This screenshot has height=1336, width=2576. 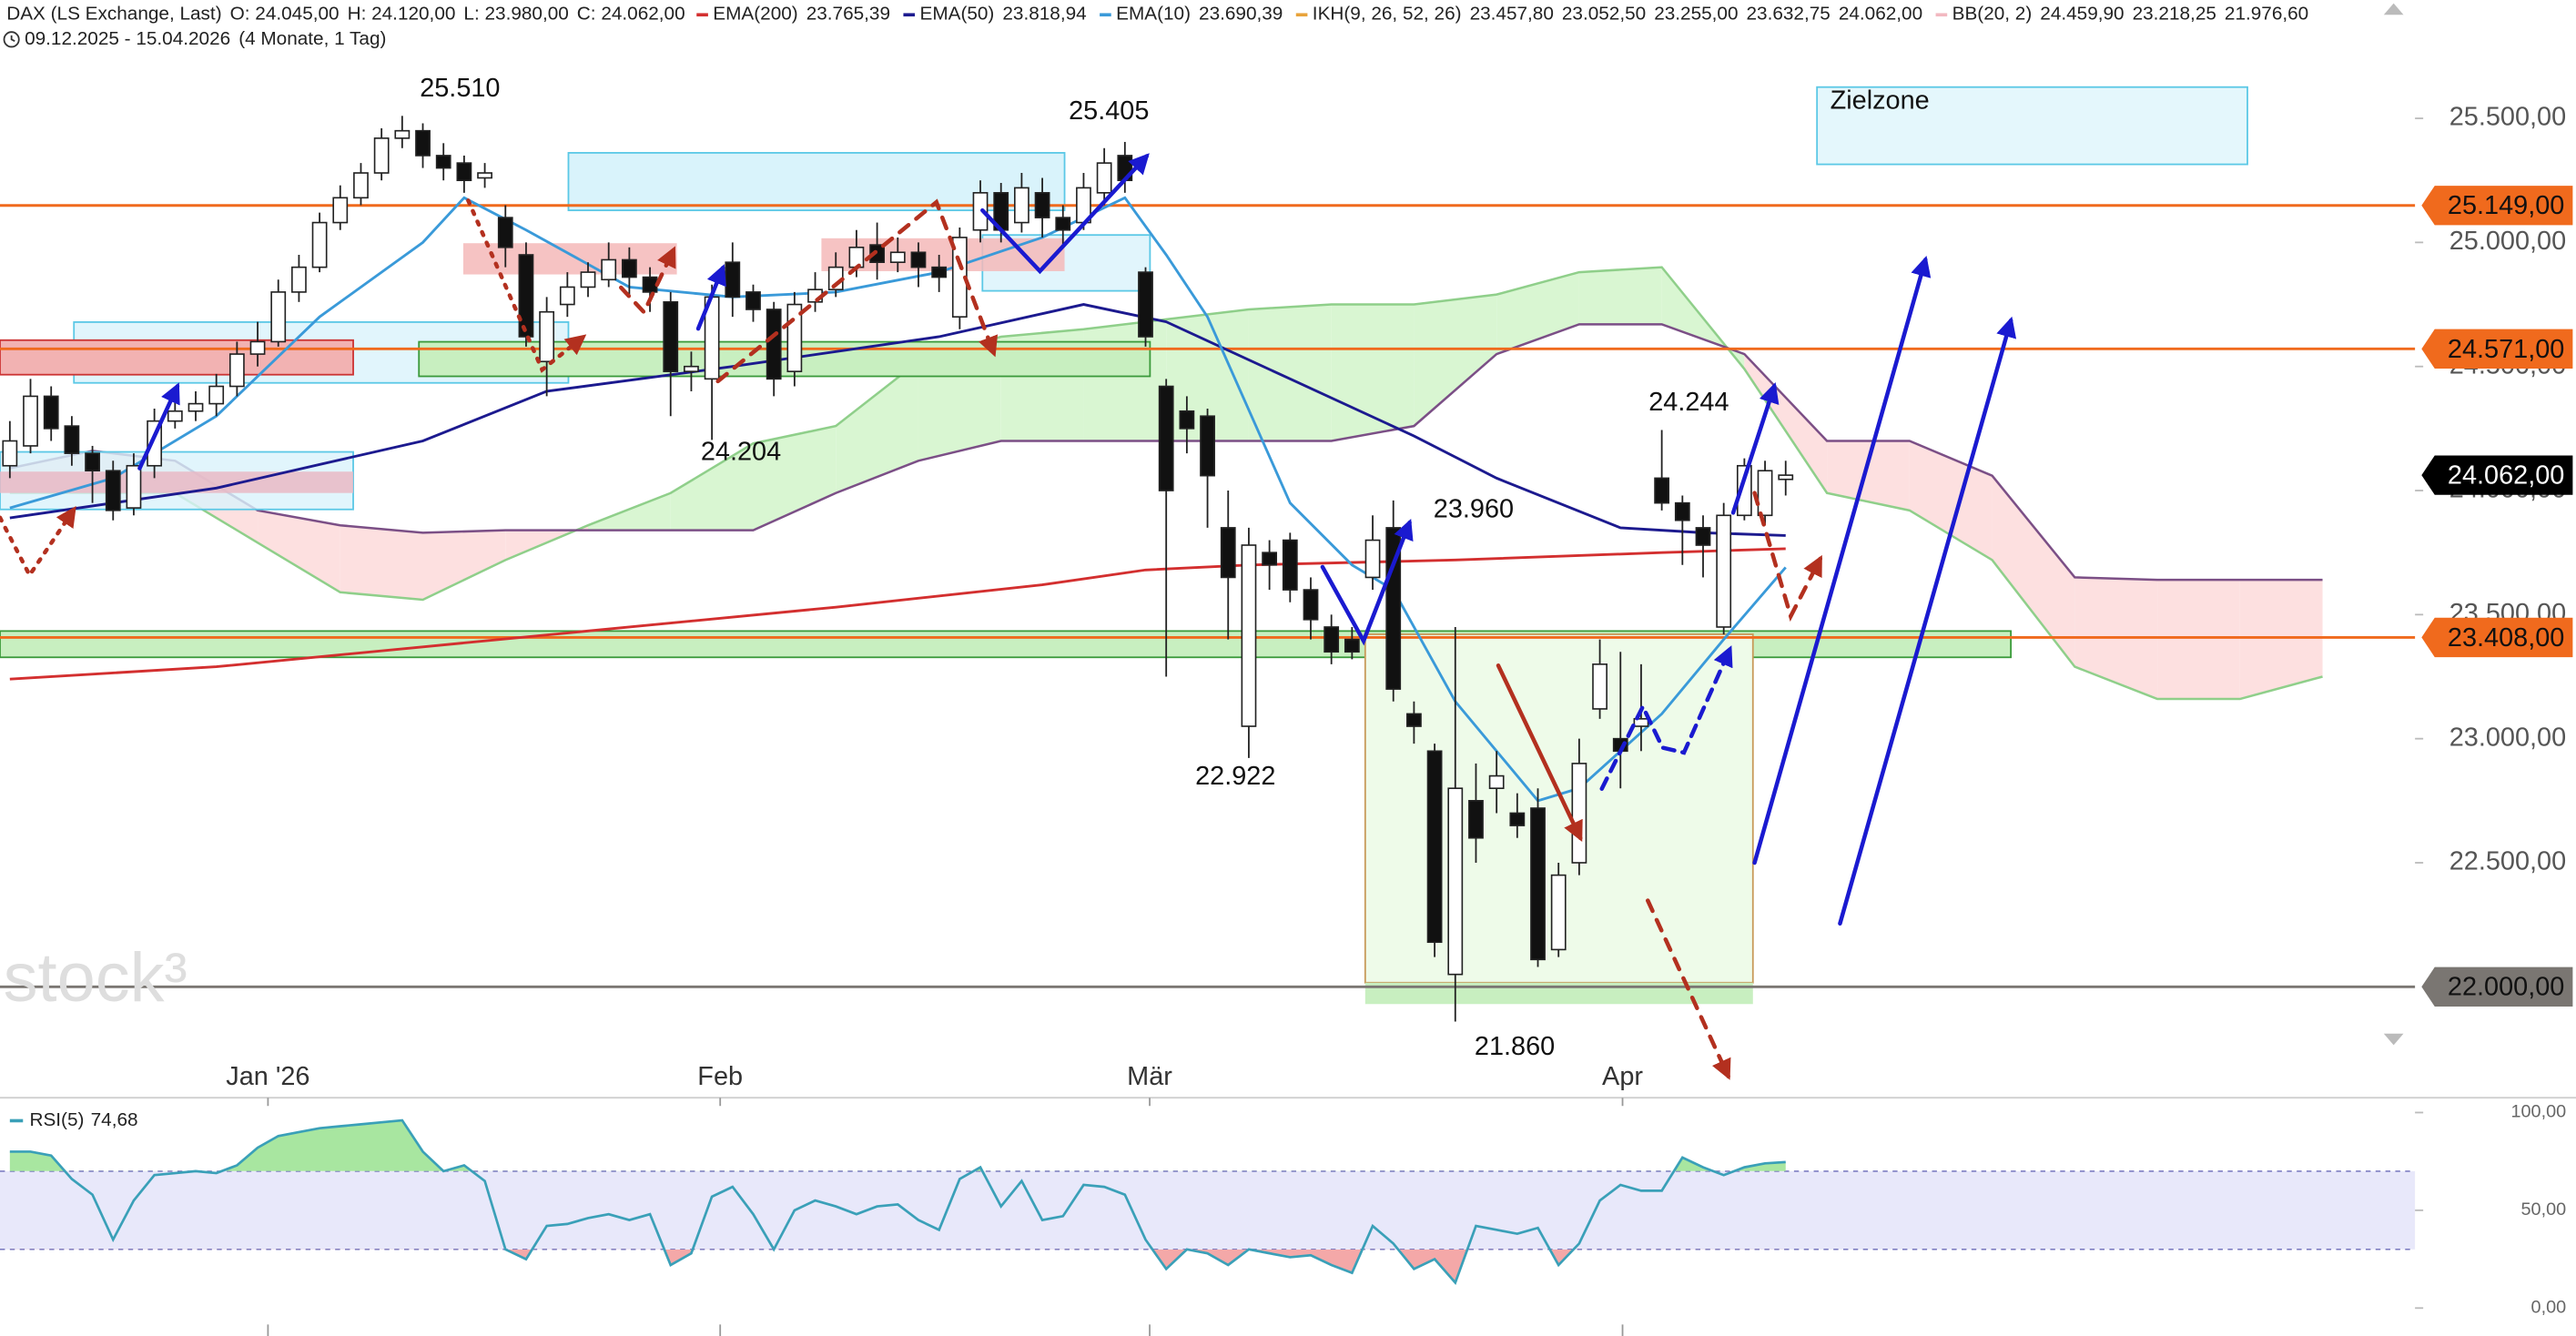 I want to click on rsi-overbought-fill, so click(x=897, y=1145).